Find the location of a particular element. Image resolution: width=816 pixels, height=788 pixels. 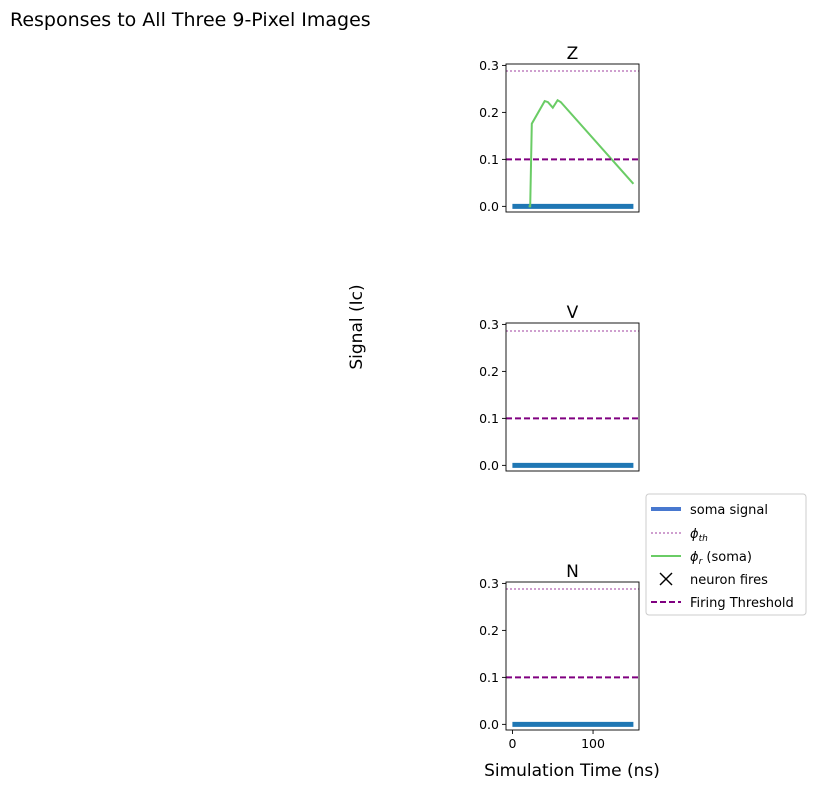

legend-label-phi-r: ϕr (soma) is located at coordinates (721, 558).